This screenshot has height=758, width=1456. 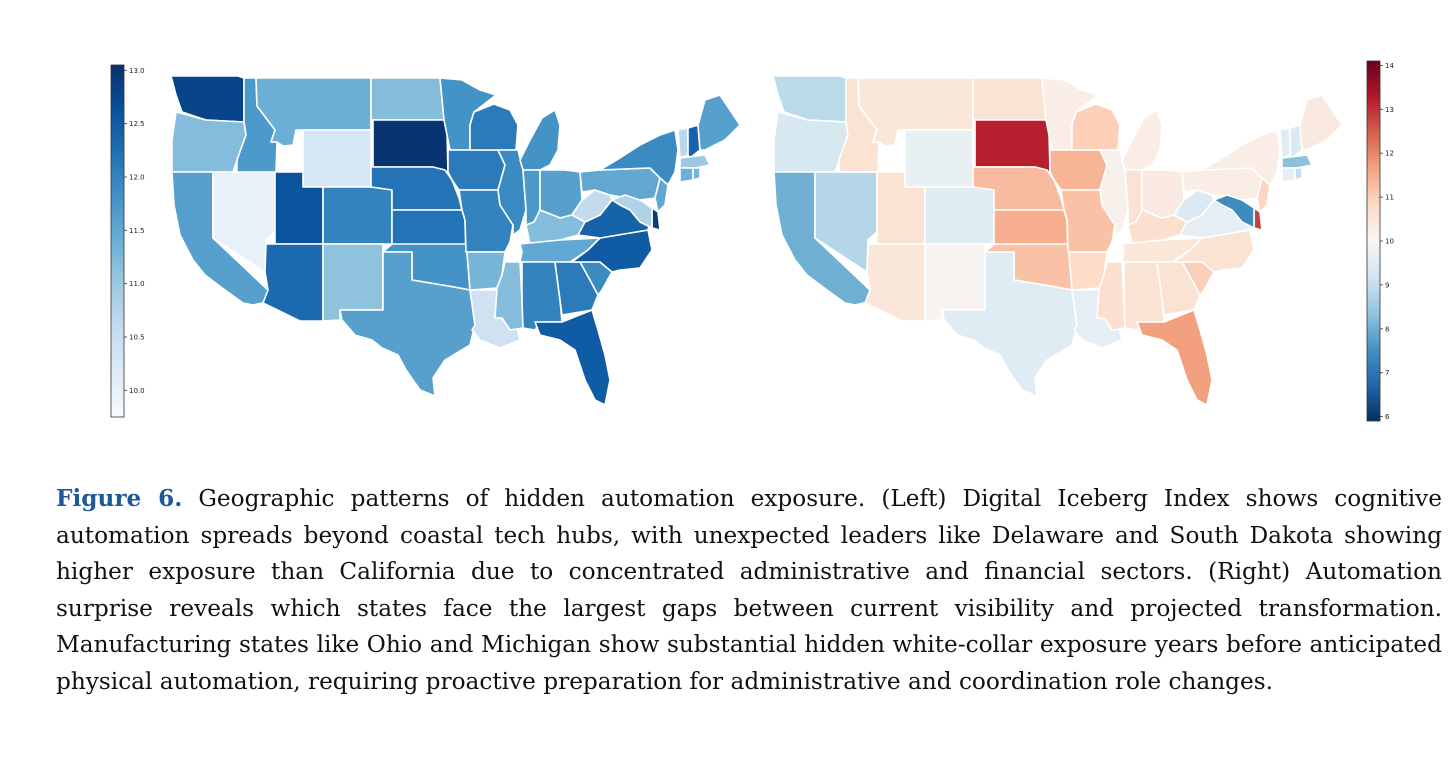 I want to click on cbar-right-tick: 10, so click(x=1387, y=242).